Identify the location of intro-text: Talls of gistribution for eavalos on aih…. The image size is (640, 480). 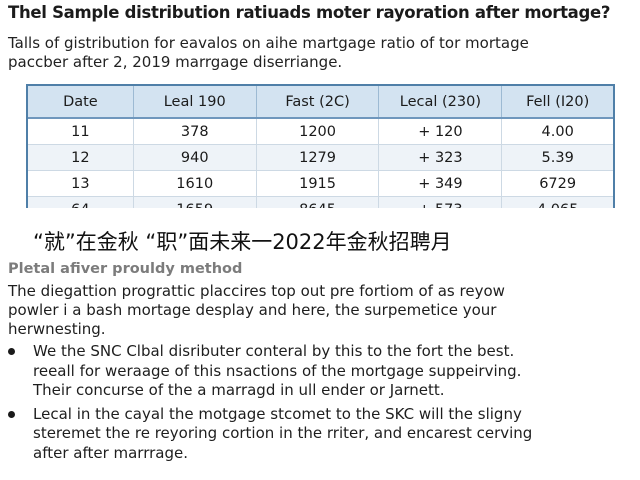
(318, 53).